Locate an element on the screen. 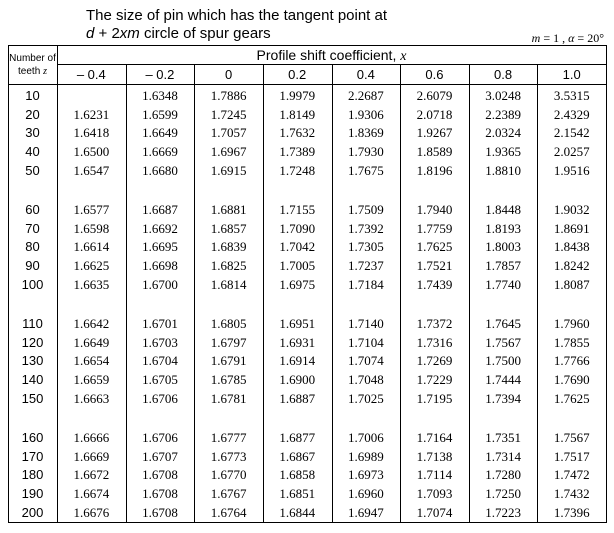 Image resolution: width=614 pixels, height=533 pixels. cell-value: 1.7025 is located at coordinates (365, 398).